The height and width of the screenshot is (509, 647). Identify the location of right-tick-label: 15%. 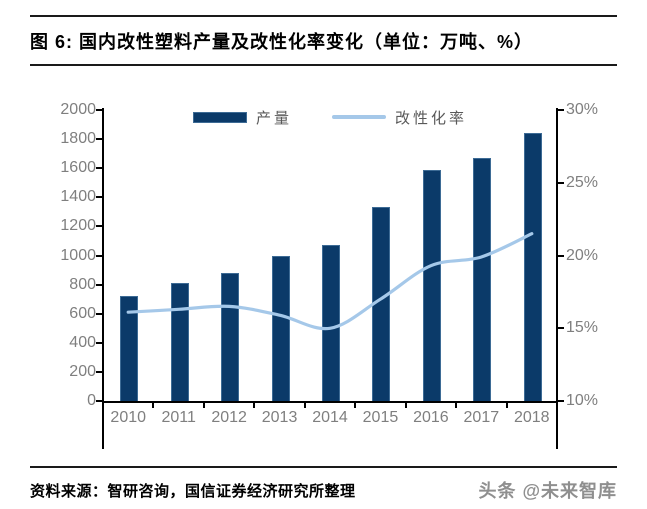
(582, 328).